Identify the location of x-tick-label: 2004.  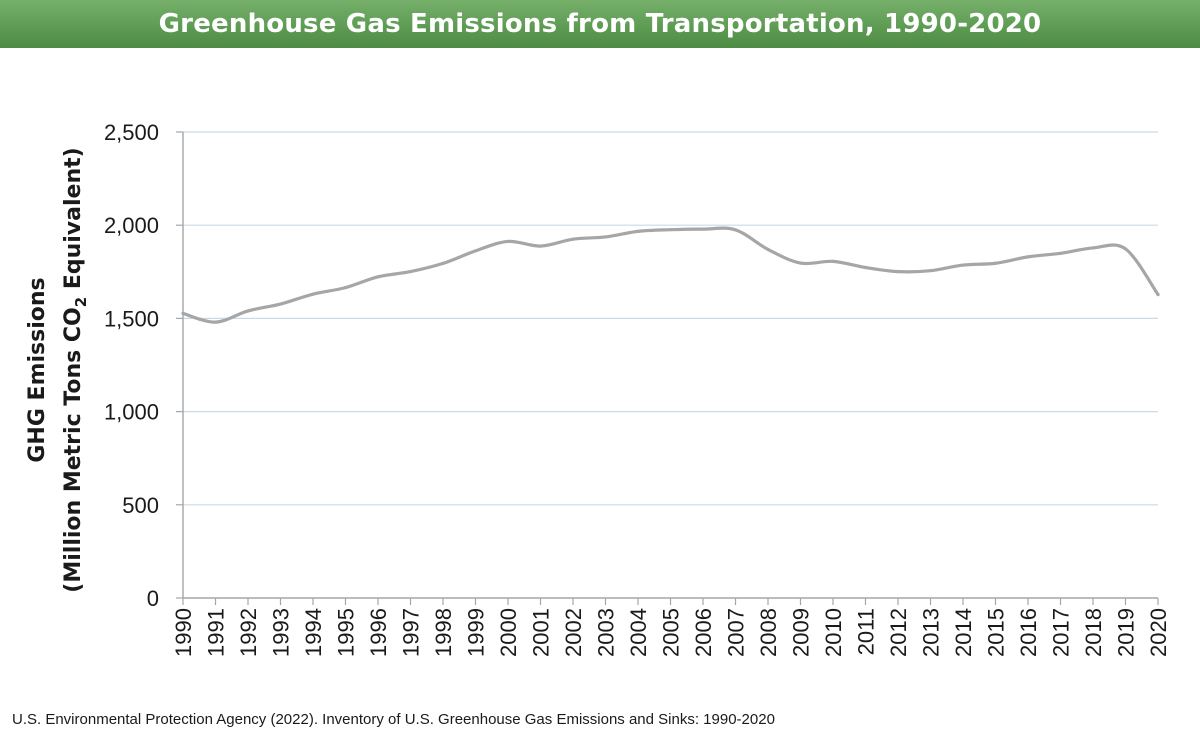
(638, 632).